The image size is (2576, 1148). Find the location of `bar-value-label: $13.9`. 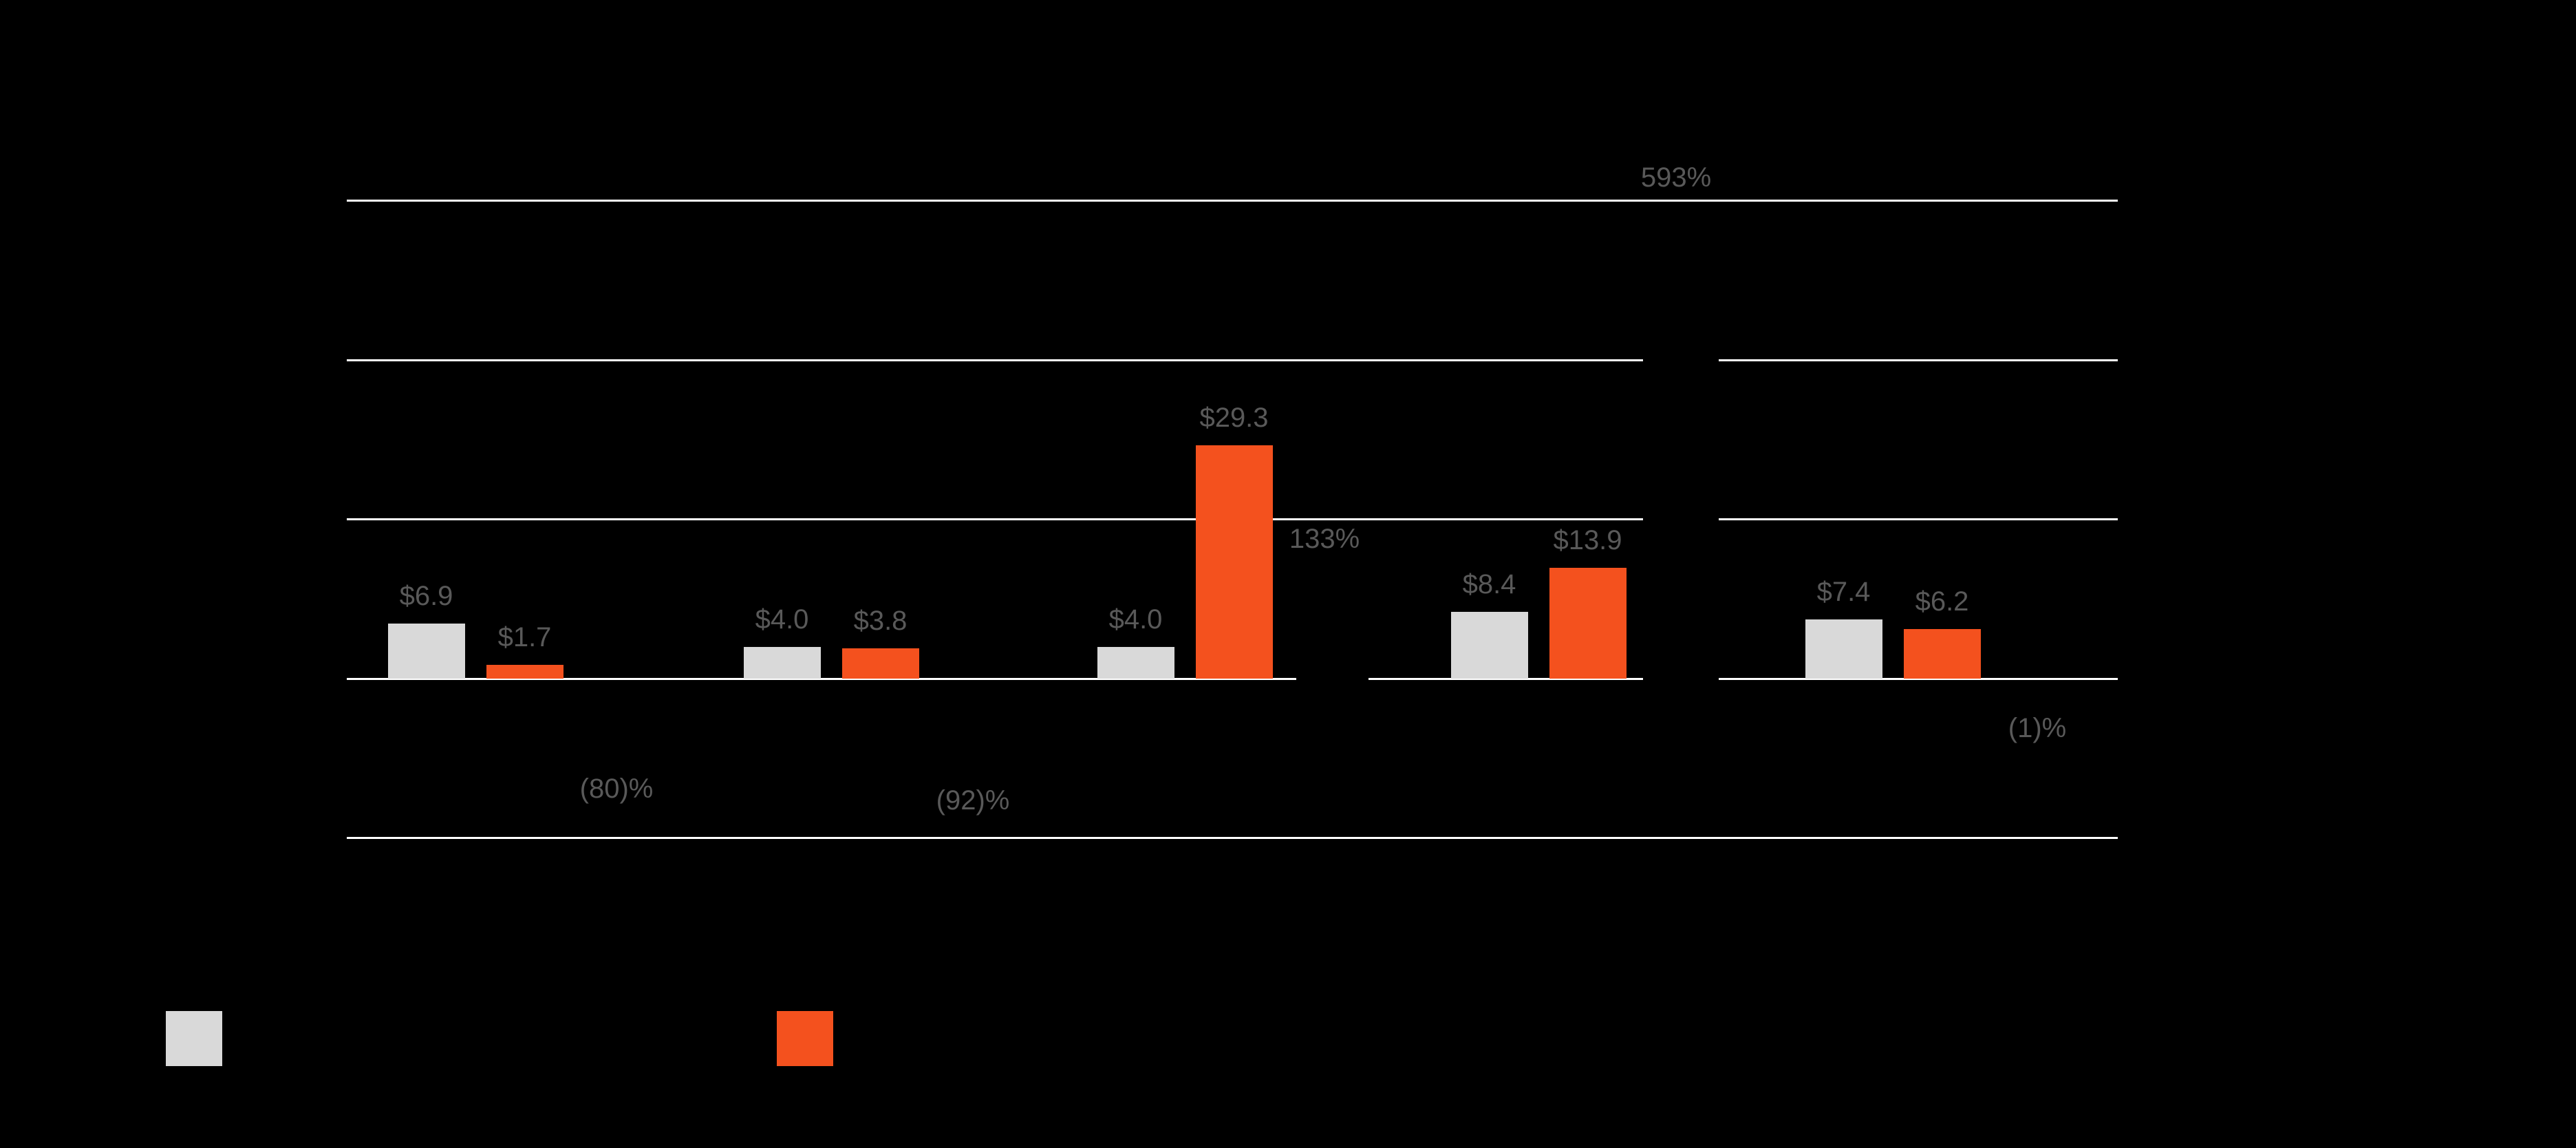

bar-value-label: $13.9 is located at coordinates (1588, 541).